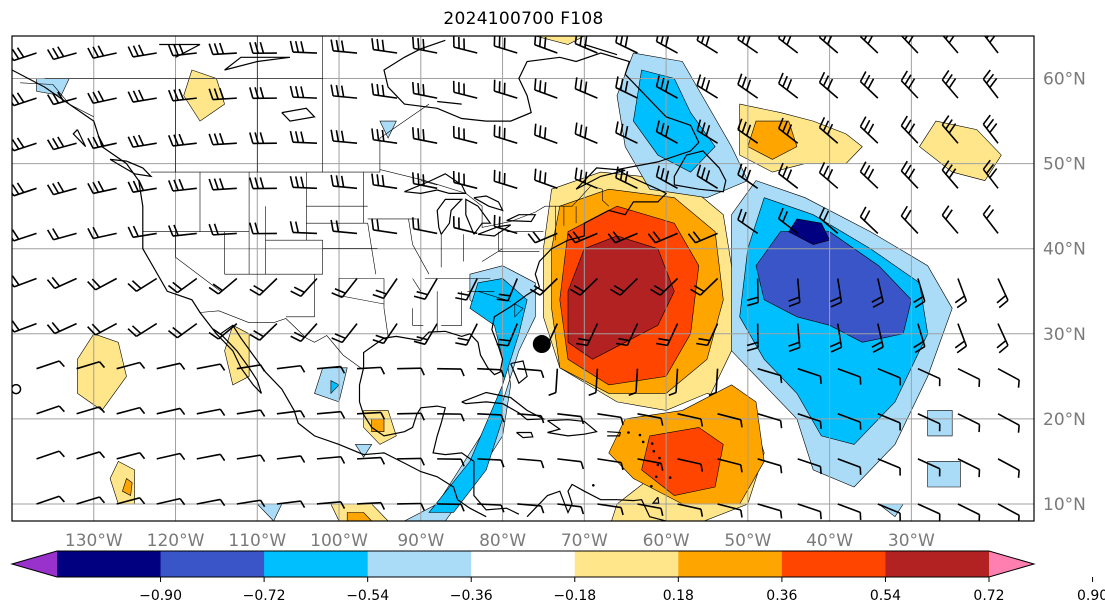 This screenshot has height=615, width=1105. What do you see at coordinates (363, 451) in the screenshot?
I see `small-negatives-region` at bounding box center [363, 451].